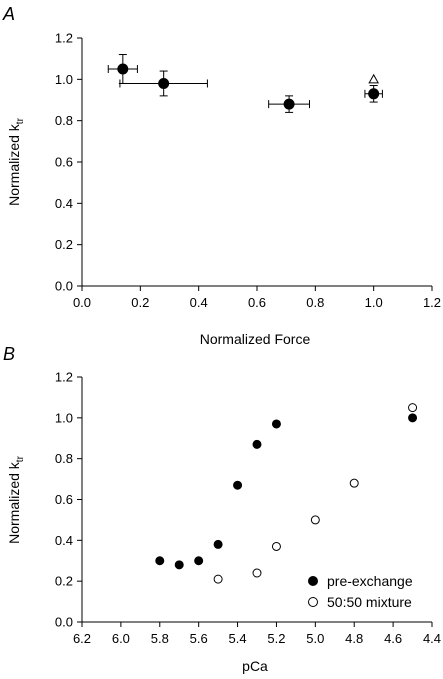 The height and width of the screenshot is (679, 443). I want to click on panel-a-x-ticks: 0.0 0.2 0.4 0.6 0.8 1.0 1.2, so click(257, 298).